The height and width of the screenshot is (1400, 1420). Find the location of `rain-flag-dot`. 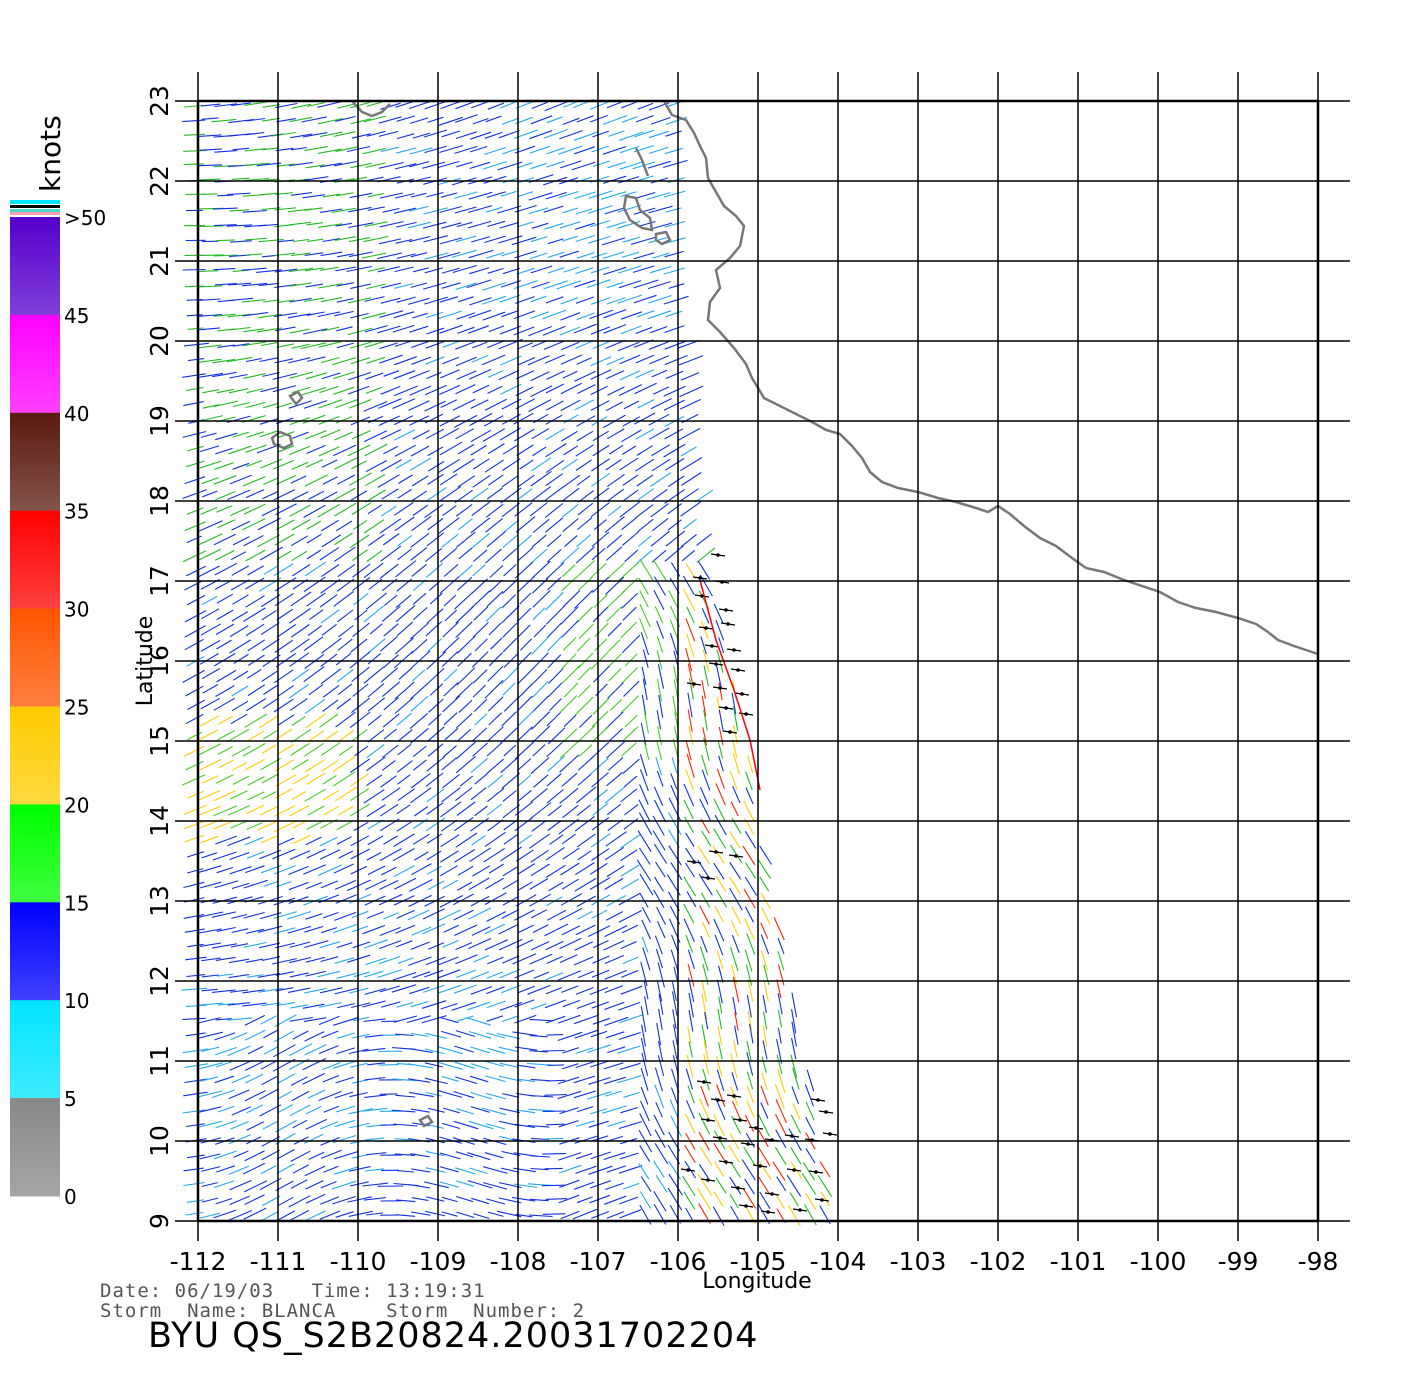

rain-flag-dot is located at coordinates (720, 688).